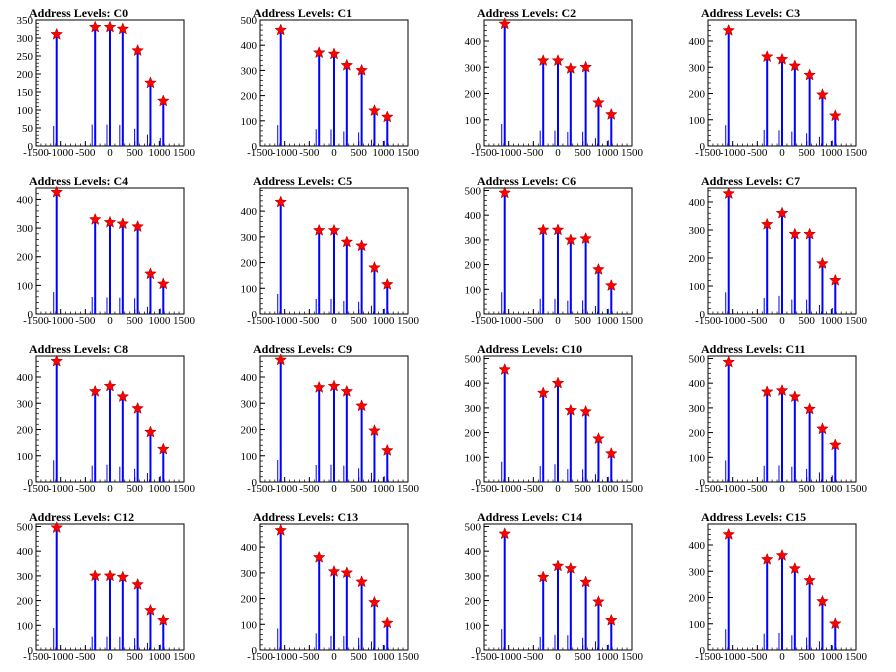 The width and height of the screenshot is (896, 672). Describe the element at coordinates (526, 13) in the screenshot. I see `chart-title: Address Levels: C2` at that location.